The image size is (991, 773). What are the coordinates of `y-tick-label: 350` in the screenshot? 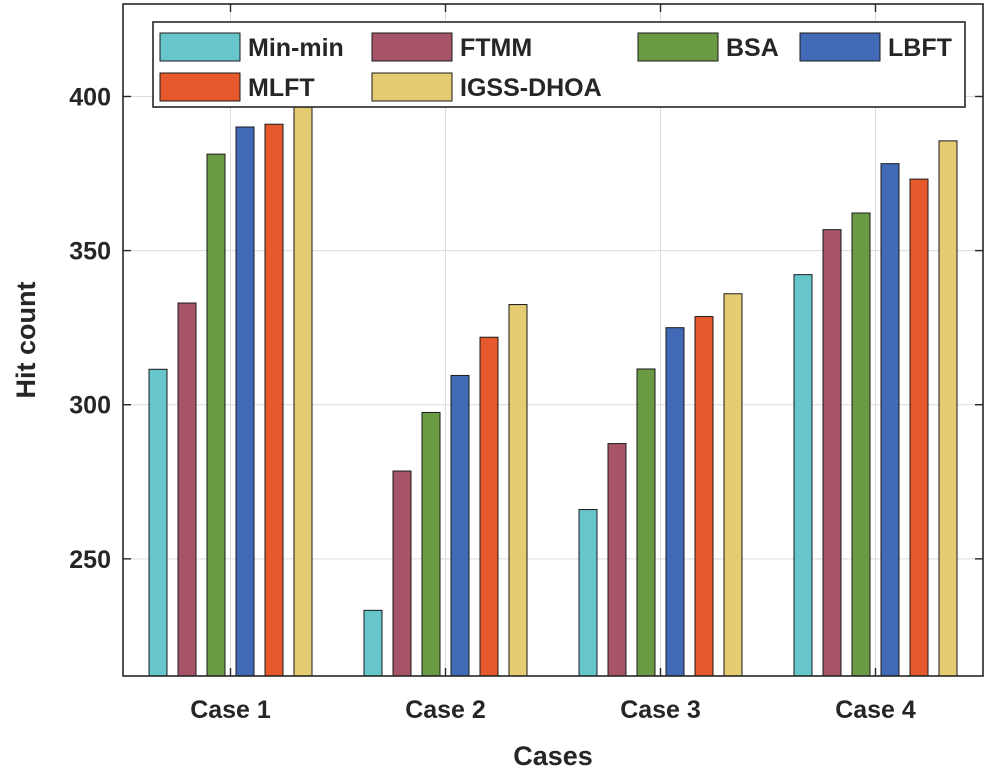 It's located at (90, 252).